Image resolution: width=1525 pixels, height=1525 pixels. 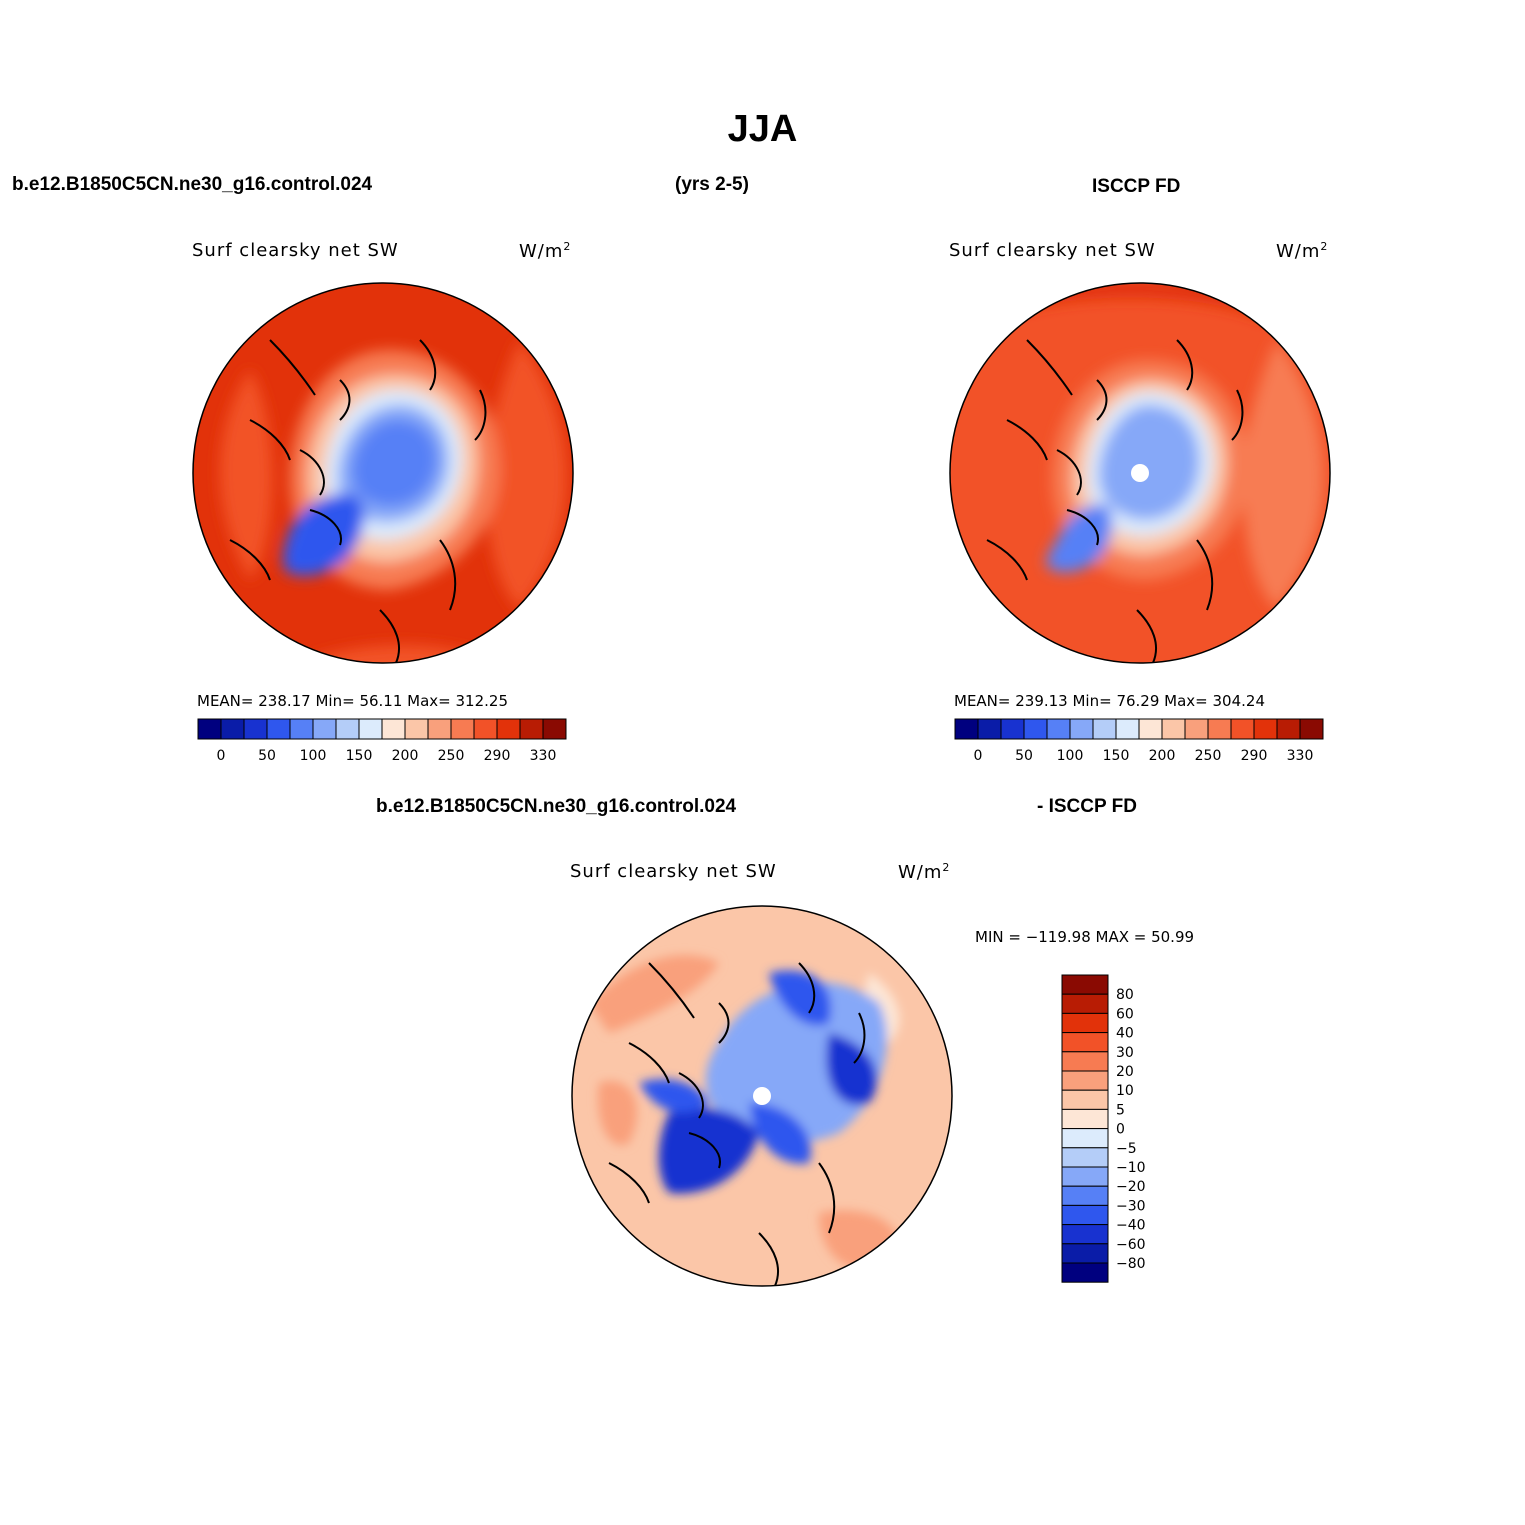 I want to click on obs-colorbar-label: 200, so click(x=1162, y=756).